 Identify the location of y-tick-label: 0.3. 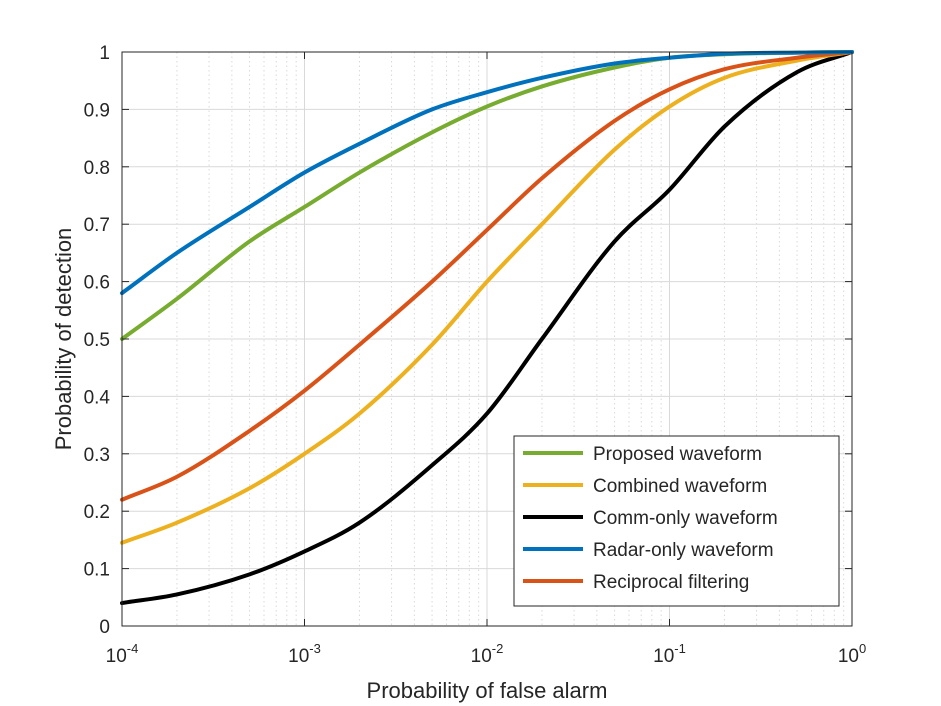
(97, 455).